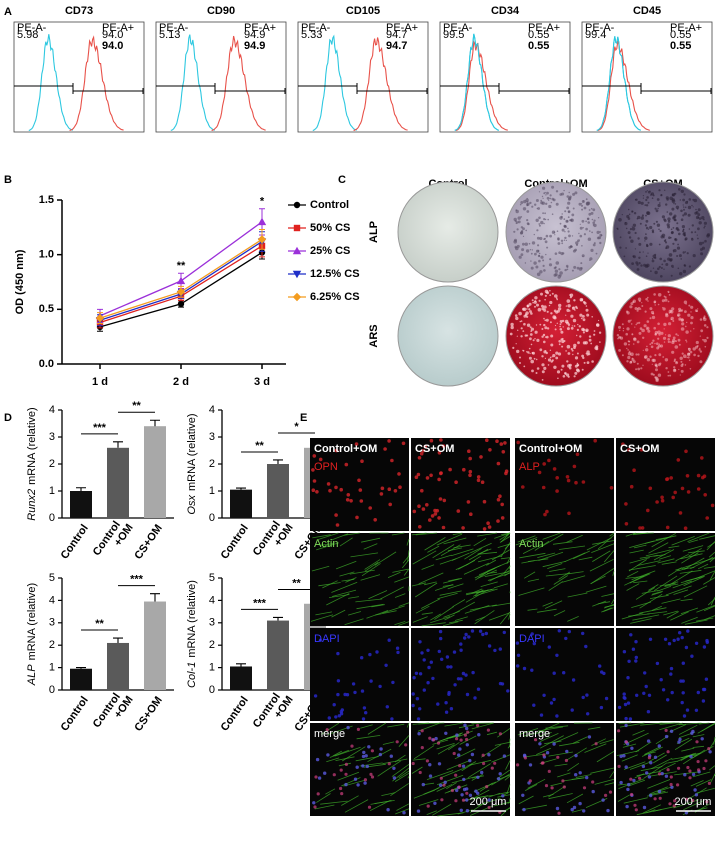 This screenshot has height=856, width=719. I want to click on legend-label: 12.5% CS, so click(335, 274).